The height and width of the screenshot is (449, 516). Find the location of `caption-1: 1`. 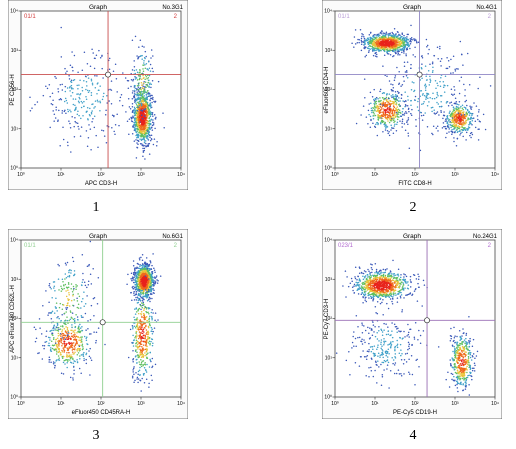

caption-1: 1 is located at coordinates (96, 207).